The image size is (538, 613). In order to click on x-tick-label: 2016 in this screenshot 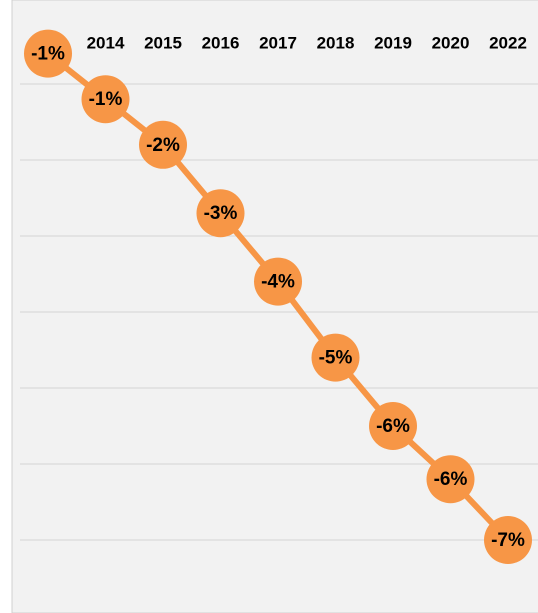, I will do `click(221, 42)`.